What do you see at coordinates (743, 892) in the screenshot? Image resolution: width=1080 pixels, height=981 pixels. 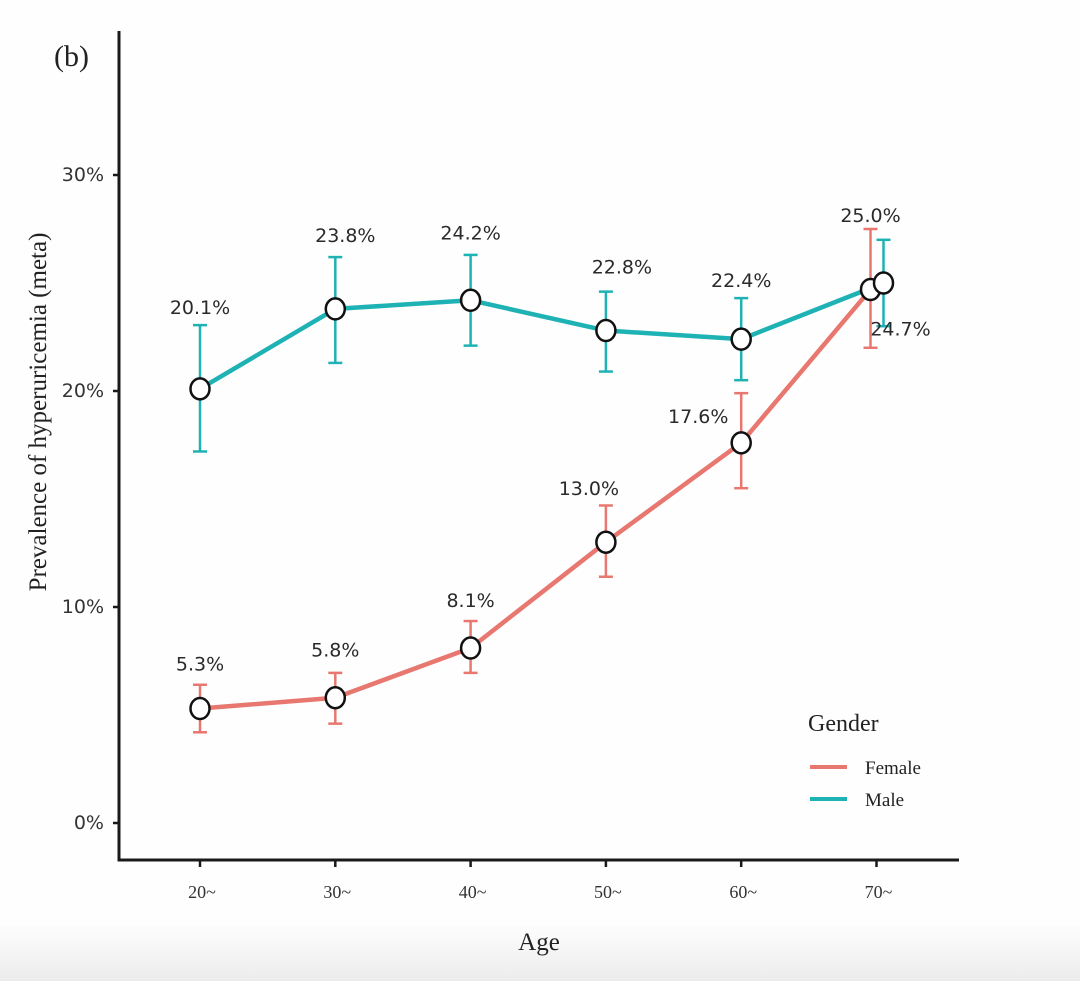 I see `x-tick-label: 60~` at bounding box center [743, 892].